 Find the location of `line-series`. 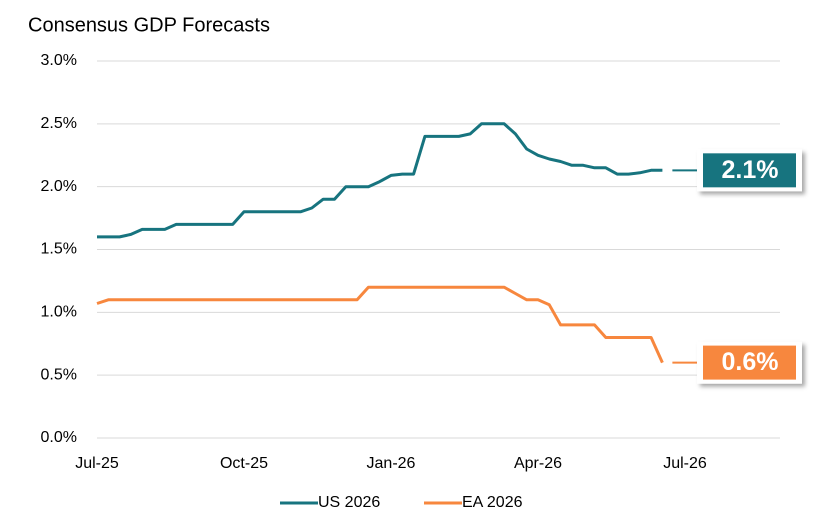

line-series is located at coordinates (380, 324).